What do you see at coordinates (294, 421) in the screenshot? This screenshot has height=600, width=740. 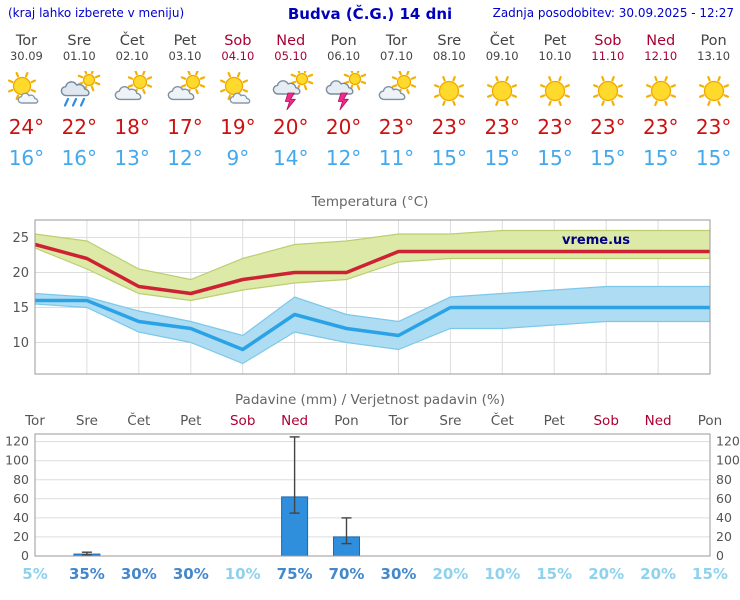 I see `svg-text: Ned` at bounding box center [294, 421].